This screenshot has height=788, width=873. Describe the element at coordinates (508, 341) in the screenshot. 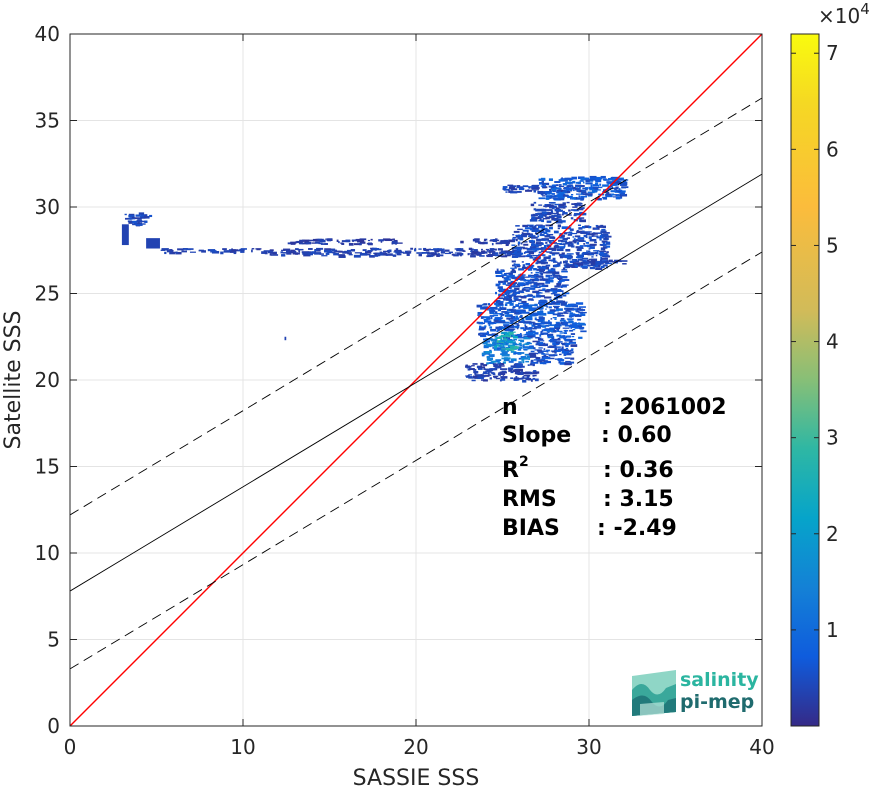

I see `density-region` at that location.